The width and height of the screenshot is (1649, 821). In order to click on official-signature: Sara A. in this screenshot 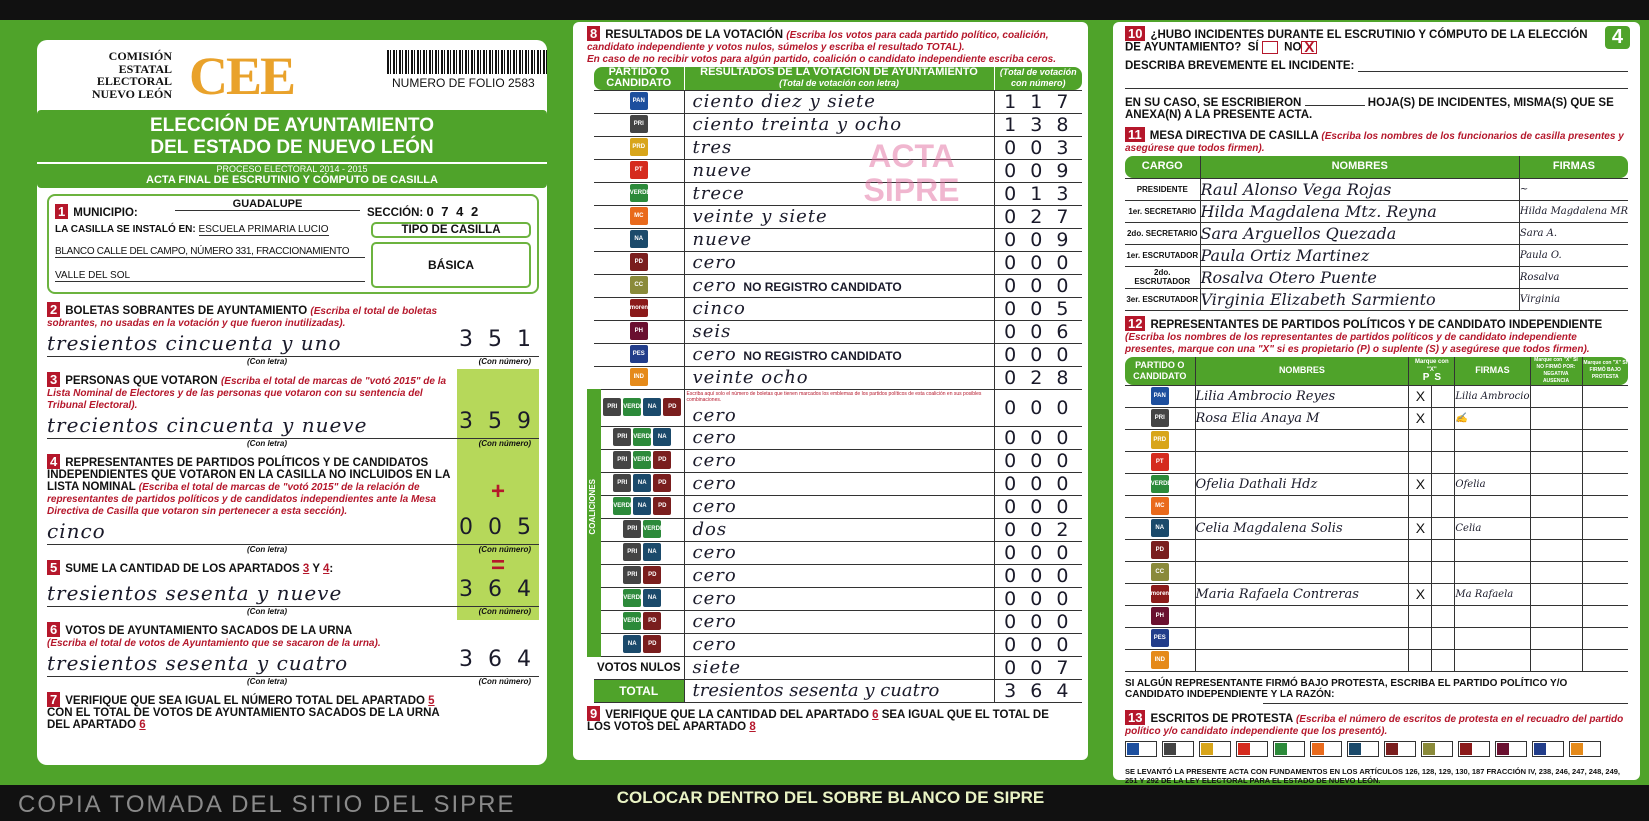, I will do `click(1573, 233)`.